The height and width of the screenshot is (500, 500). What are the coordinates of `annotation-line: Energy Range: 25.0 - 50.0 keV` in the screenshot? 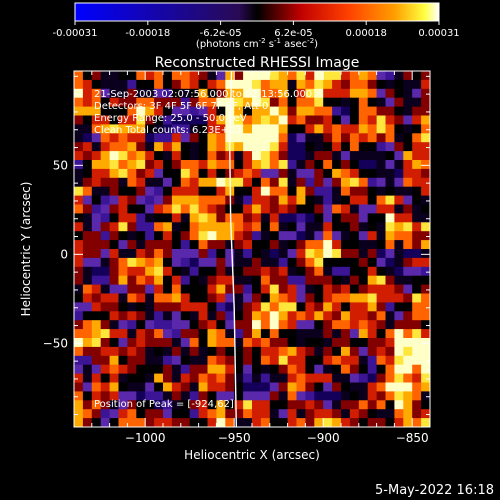 It's located at (170, 118).